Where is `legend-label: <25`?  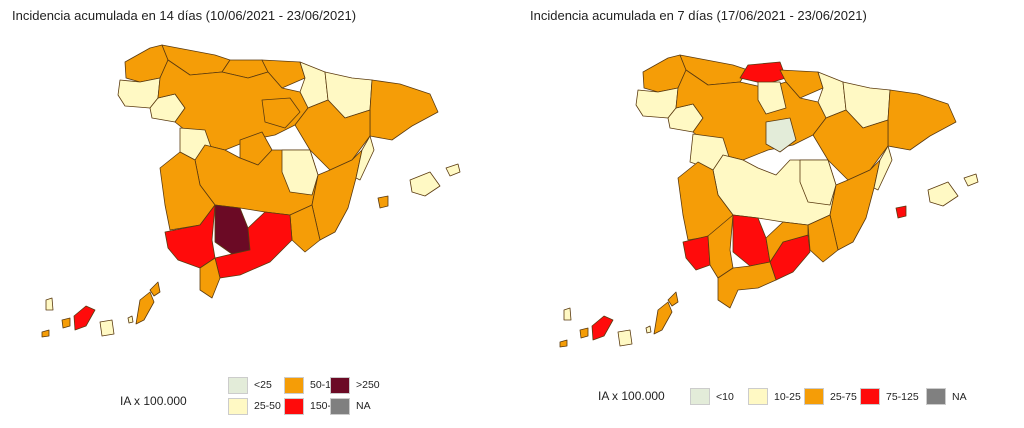
legend-label: <25 is located at coordinates (263, 385).